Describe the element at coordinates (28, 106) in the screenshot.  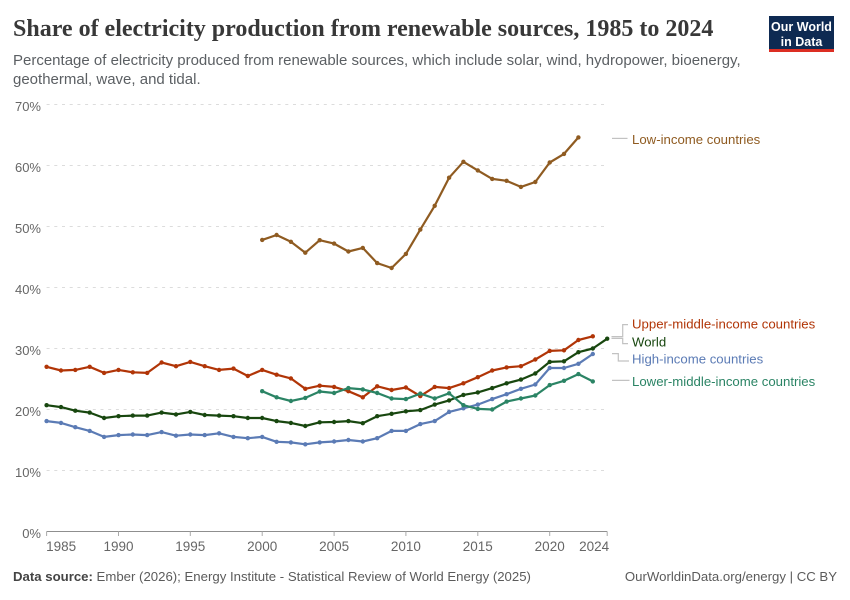
I see `svg-text: 70%` at that location.